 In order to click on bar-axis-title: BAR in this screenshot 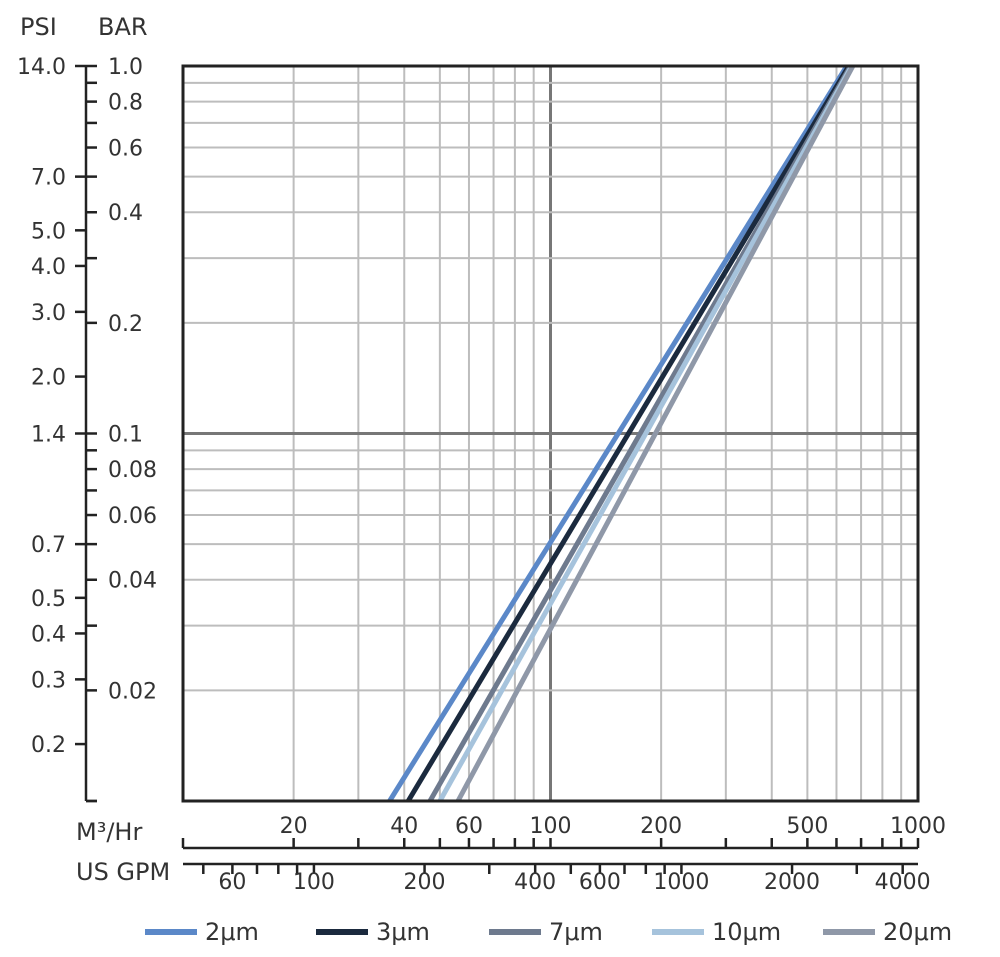, I will do `click(123, 27)`.